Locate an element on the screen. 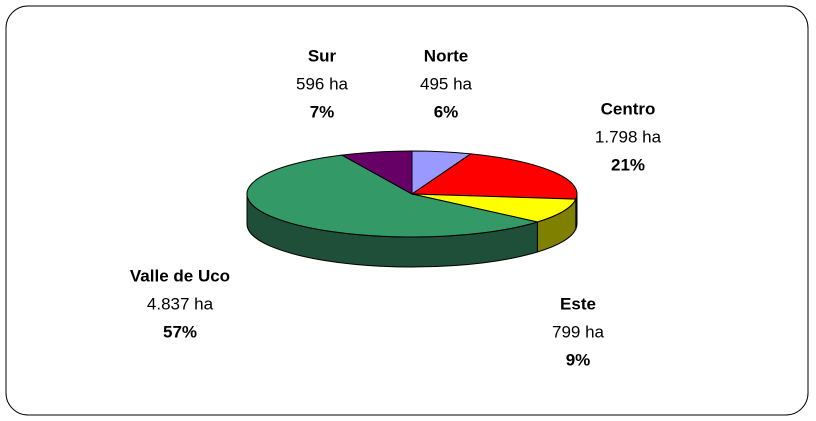  slice-name: Centro is located at coordinates (628, 108).